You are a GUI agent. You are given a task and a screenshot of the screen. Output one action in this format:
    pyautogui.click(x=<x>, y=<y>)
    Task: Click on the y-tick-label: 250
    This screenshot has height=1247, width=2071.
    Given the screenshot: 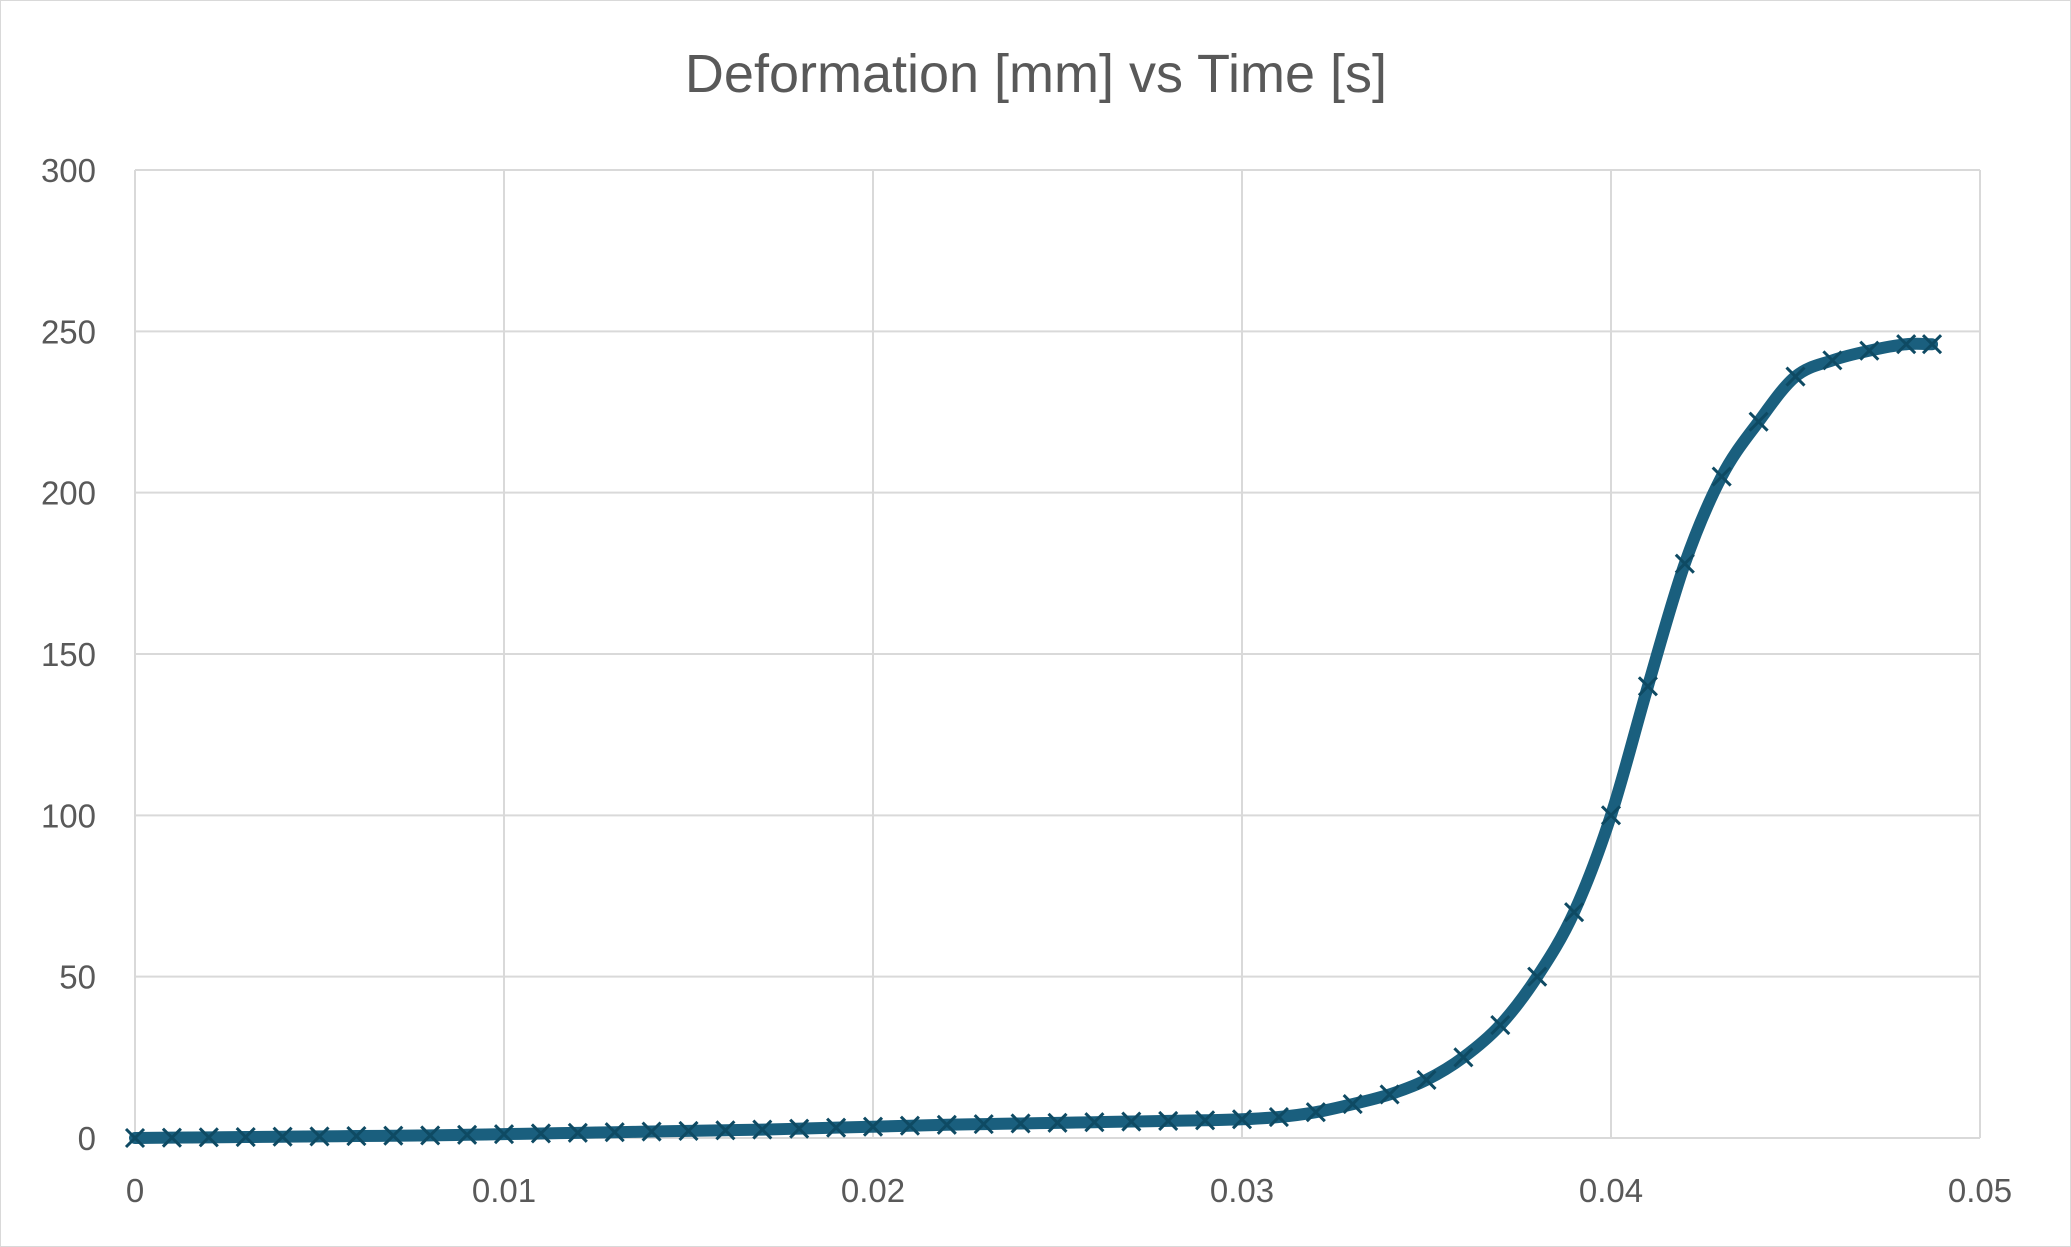 What is the action you would take?
    pyautogui.click(x=68, y=331)
    